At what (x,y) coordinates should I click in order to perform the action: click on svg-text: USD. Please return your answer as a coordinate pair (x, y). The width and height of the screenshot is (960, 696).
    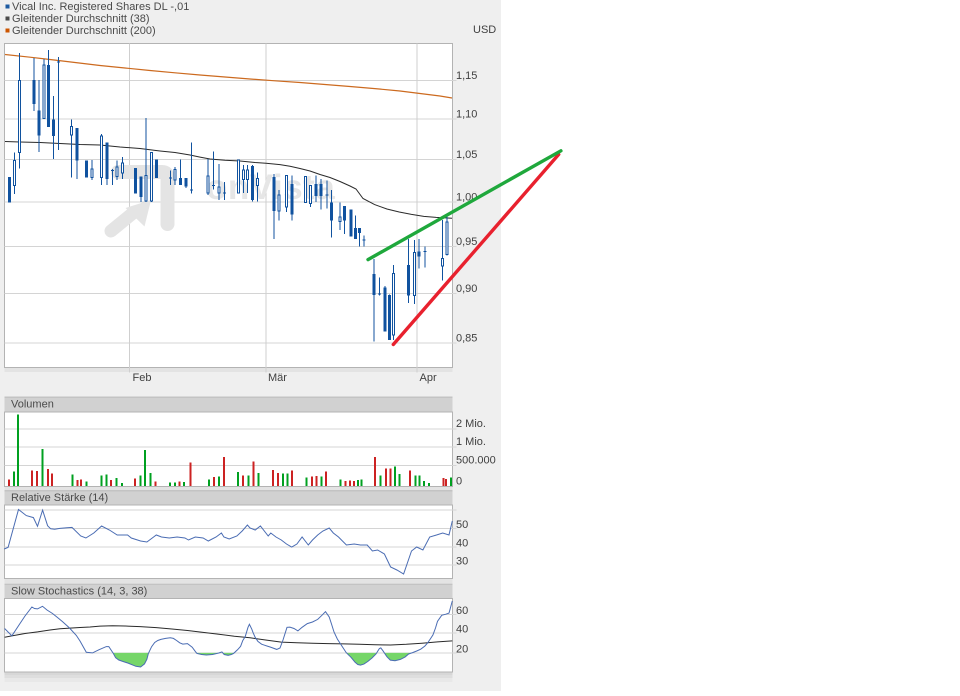
    Looking at the image, I should click on (484, 30).